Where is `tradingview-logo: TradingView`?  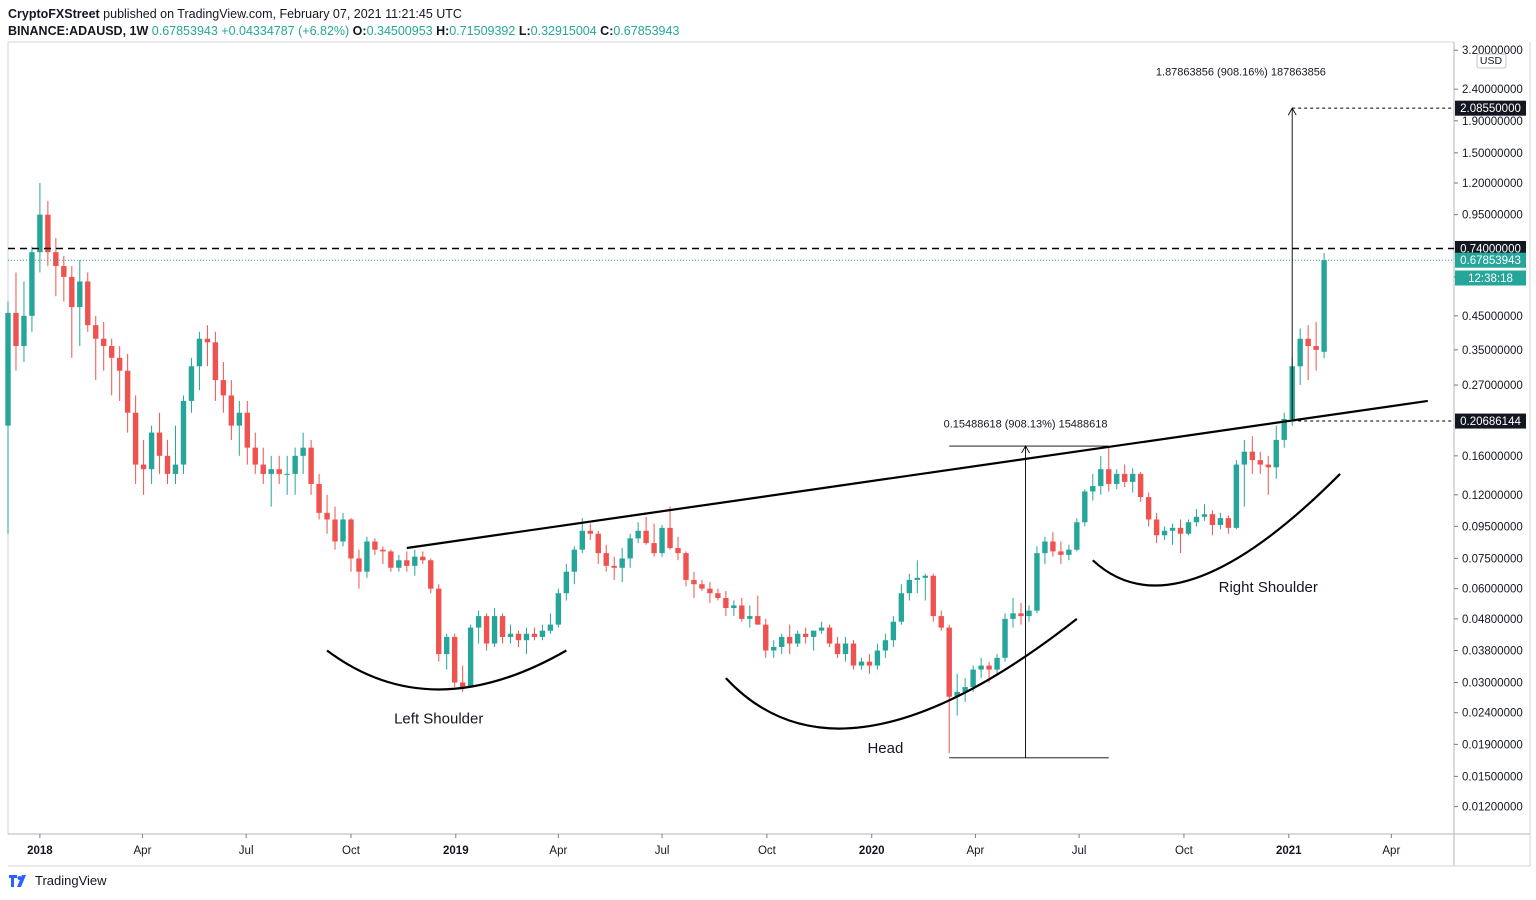
tradingview-logo: TradingView is located at coordinates (57, 880).